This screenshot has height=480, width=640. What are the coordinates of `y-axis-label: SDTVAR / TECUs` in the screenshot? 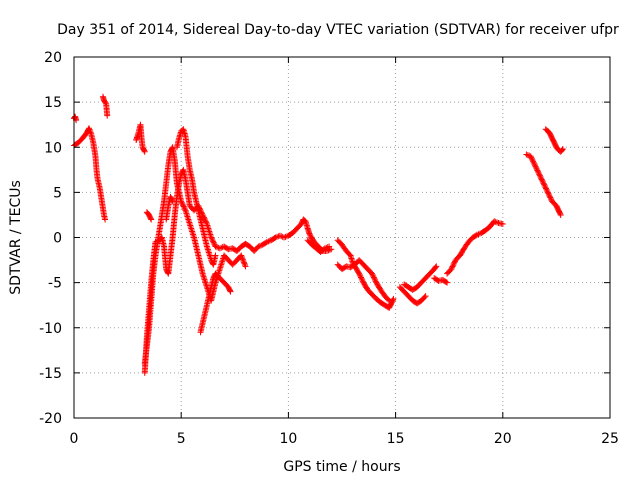 It's located at (16, 237).